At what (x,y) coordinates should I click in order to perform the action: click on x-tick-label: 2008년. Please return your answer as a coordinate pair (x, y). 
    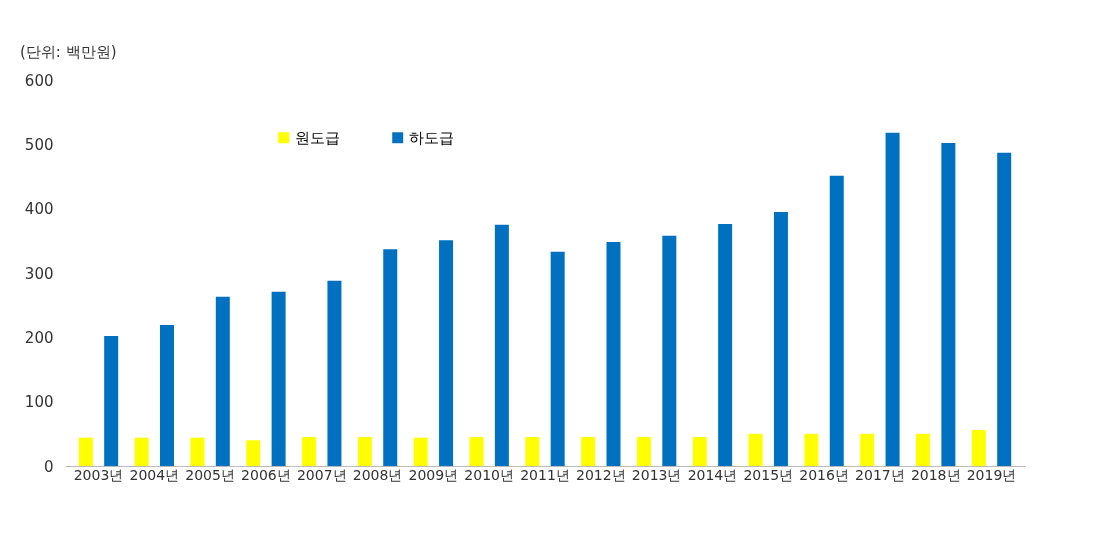
    Looking at the image, I should click on (377, 474).